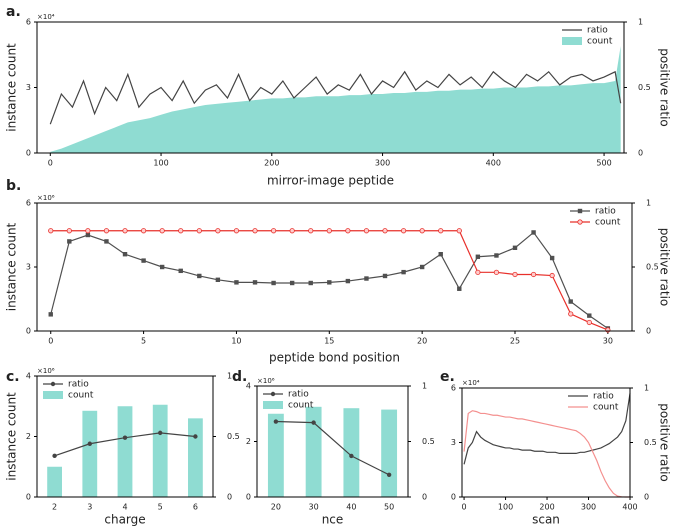  What do you see at coordinates (389, 507) in the screenshot?
I see `x-tick-label: 50` at bounding box center [389, 507].